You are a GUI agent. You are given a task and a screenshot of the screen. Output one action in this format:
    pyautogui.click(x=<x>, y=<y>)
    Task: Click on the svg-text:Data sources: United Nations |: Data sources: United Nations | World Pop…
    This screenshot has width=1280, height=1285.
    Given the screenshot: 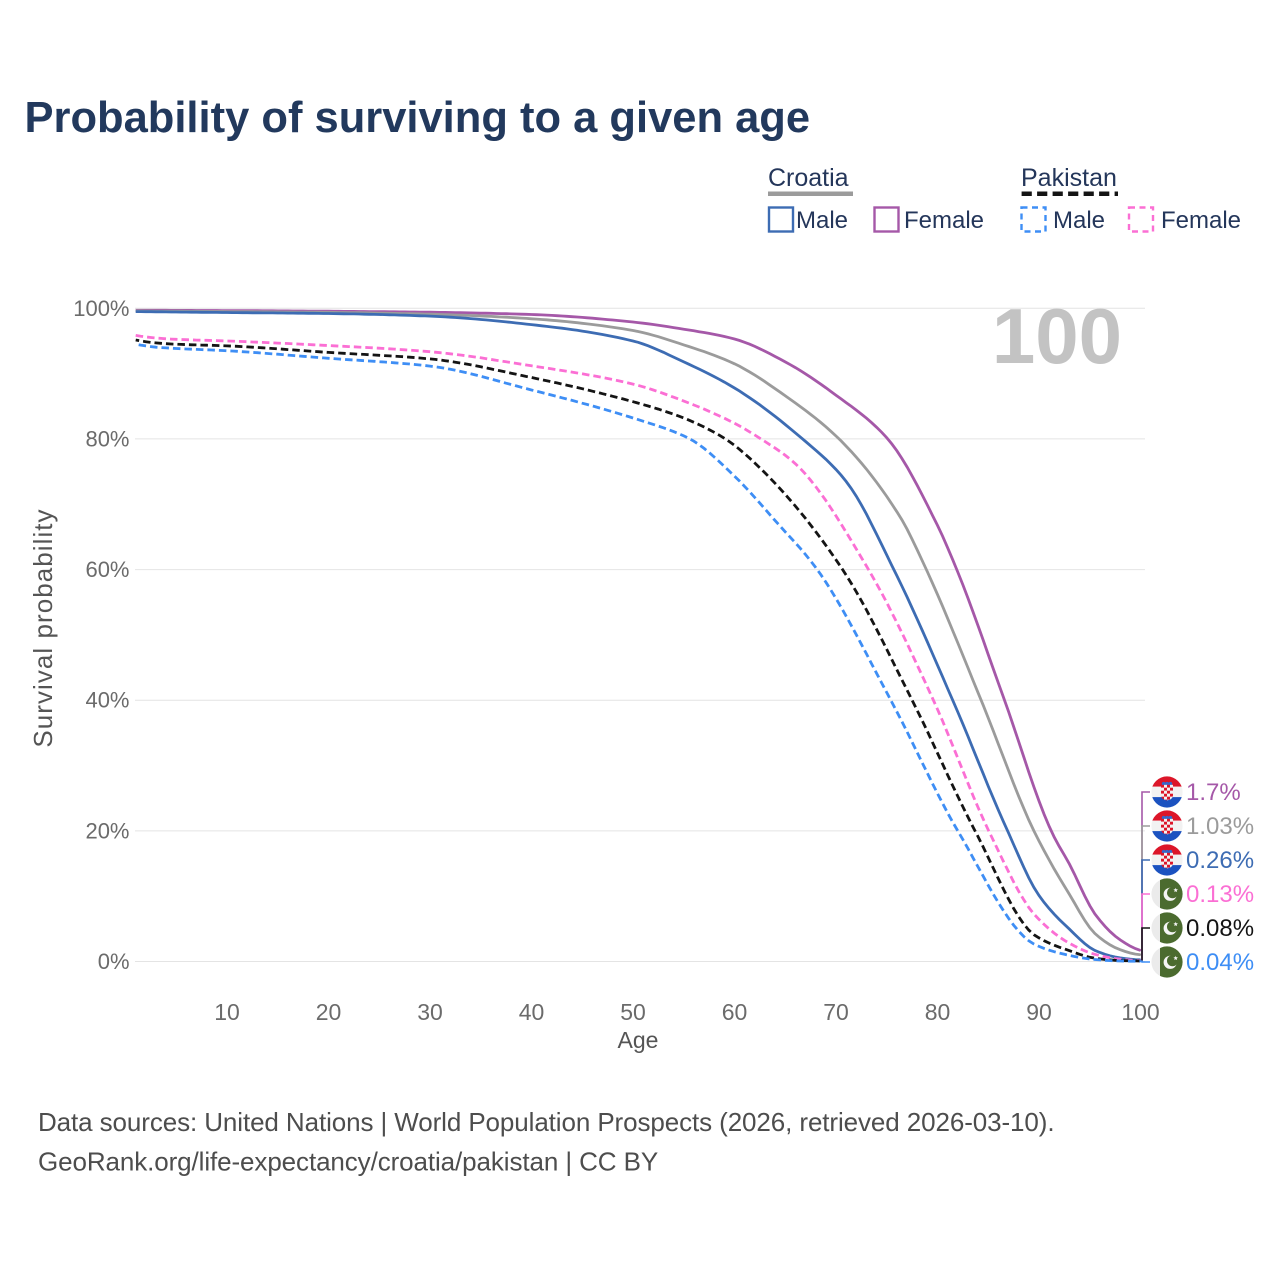 What is the action you would take?
    pyautogui.click(x=546, y=1122)
    